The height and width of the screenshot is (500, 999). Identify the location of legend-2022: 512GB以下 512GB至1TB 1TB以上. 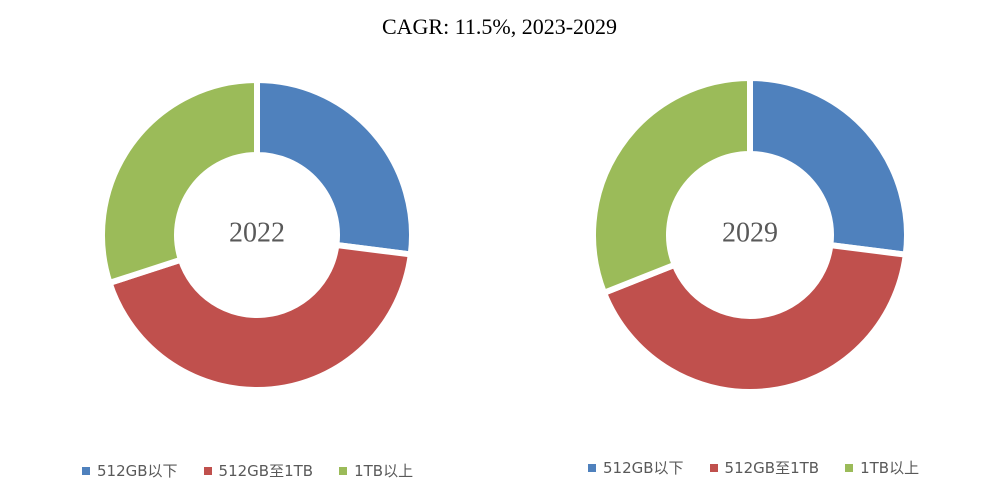
(247, 470).